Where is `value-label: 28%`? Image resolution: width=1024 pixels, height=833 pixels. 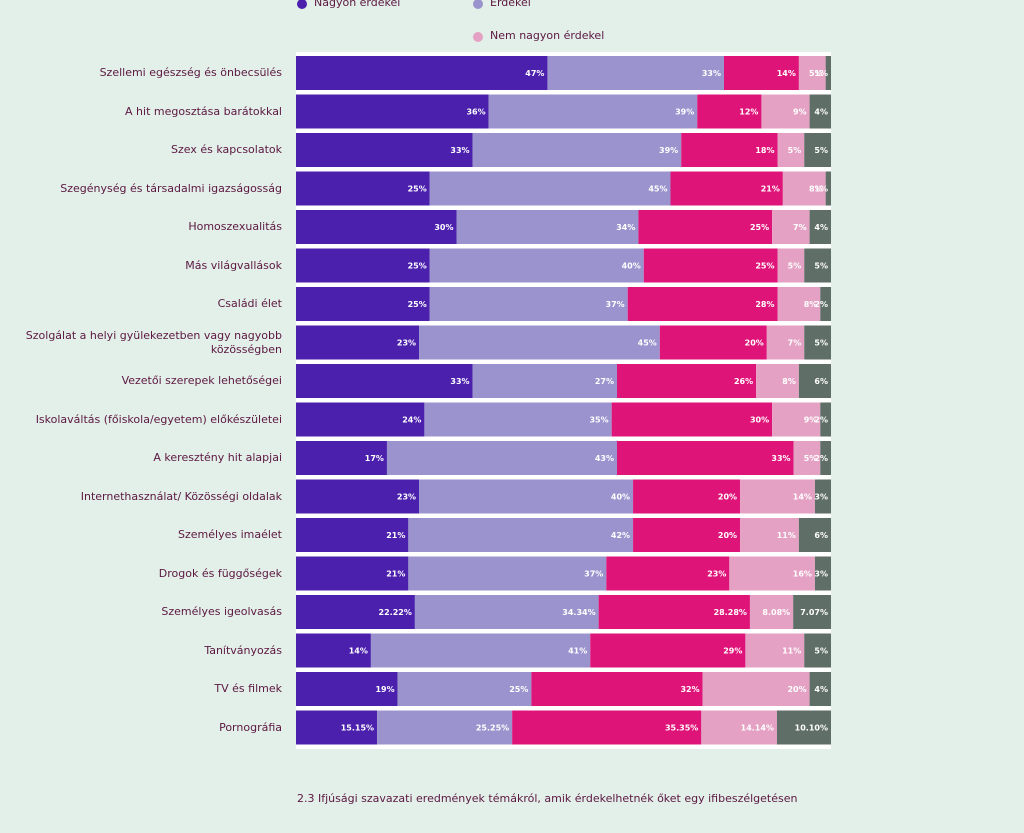 value-label: 28% is located at coordinates (764, 304).